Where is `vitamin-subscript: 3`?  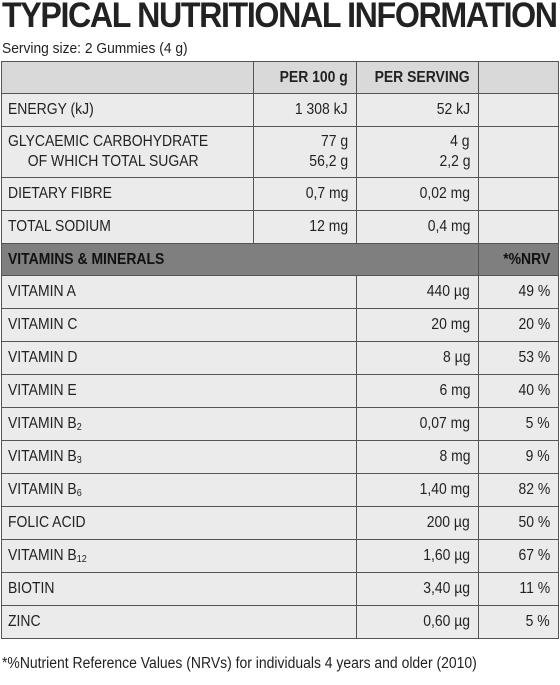 vitamin-subscript: 3 is located at coordinates (79, 460).